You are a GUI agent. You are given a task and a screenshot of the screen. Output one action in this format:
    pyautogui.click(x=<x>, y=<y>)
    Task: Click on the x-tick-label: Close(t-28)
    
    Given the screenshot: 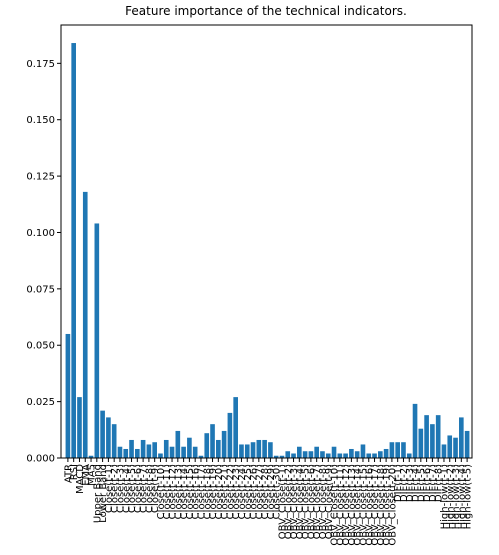 What is the action you would take?
    pyautogui.click(x=265, y=491)
    